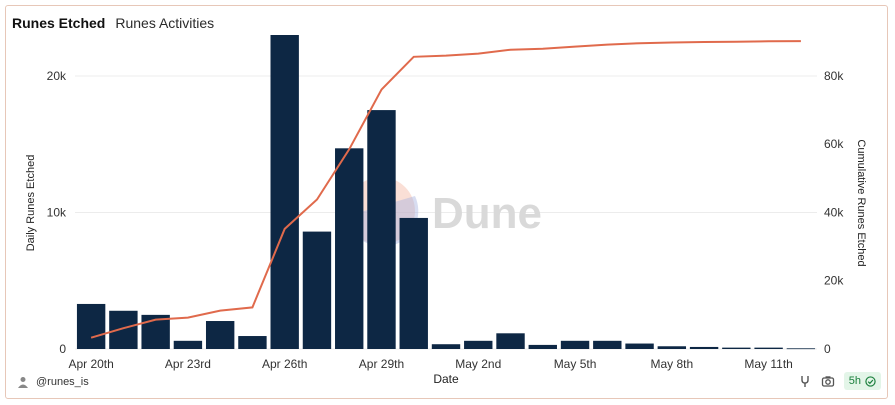 This screenshot has width=895, height=405. What do you see at coordinates (487, 213) in the screenshot?
I see `watermark-text: Dune` at bounding box center [487, 213].